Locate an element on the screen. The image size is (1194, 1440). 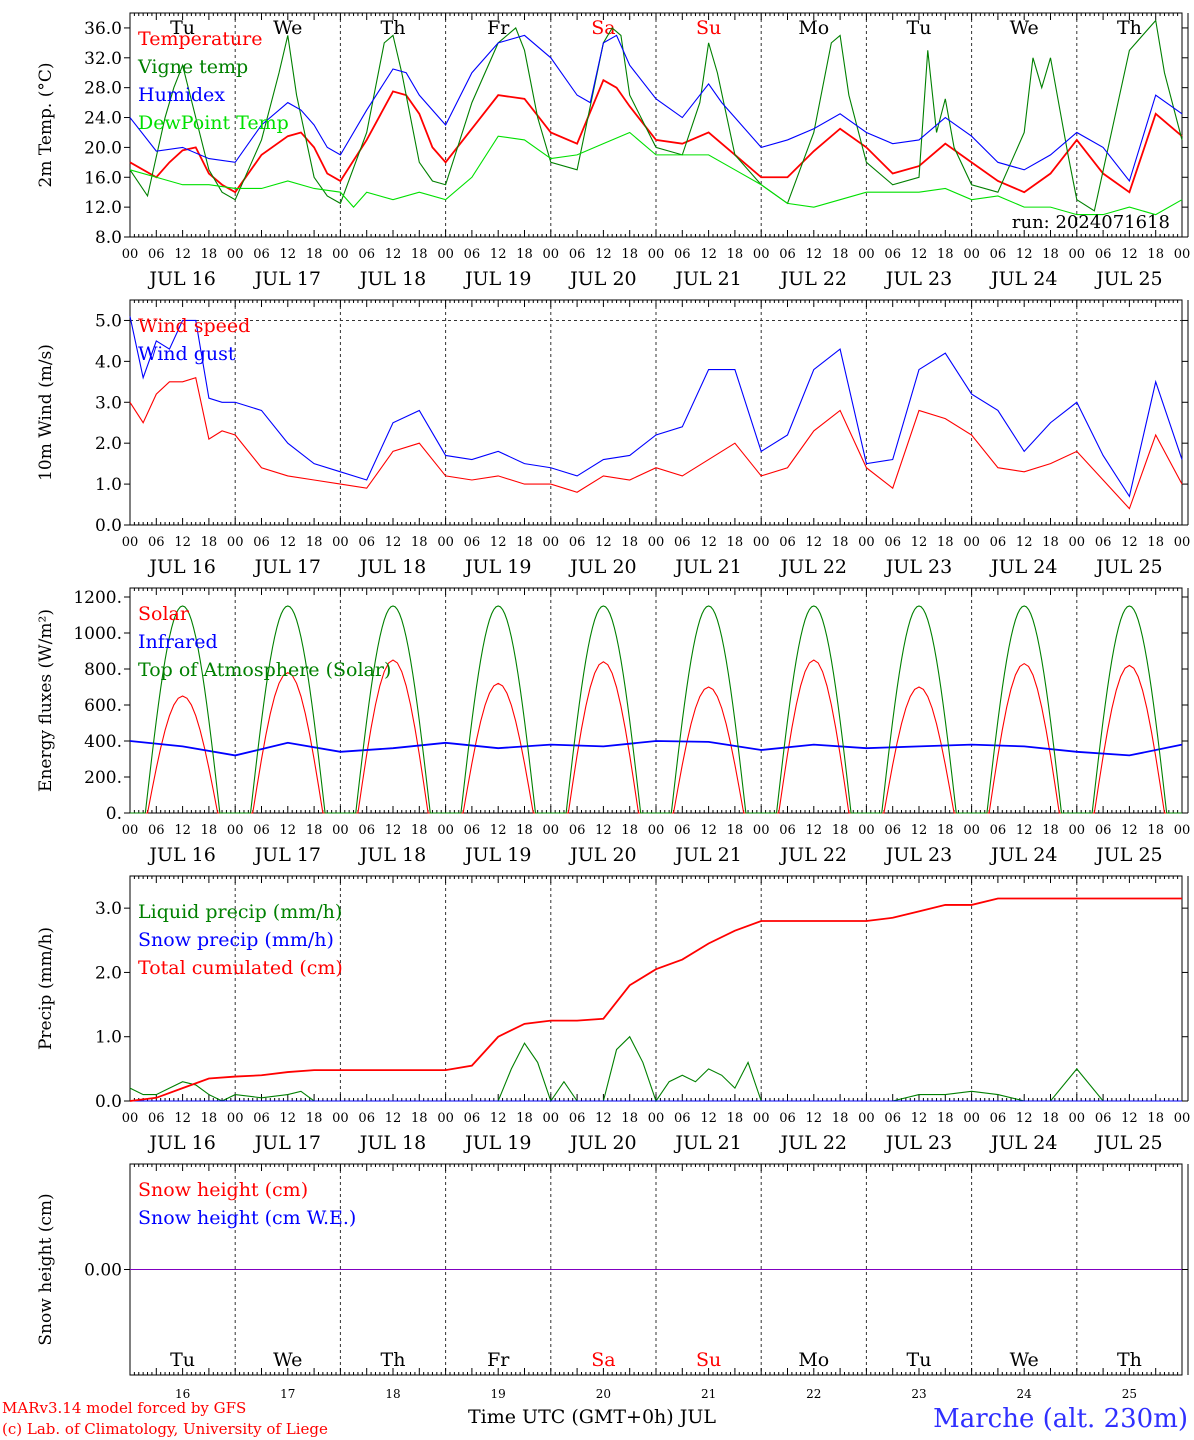
weekday-label: Sa is located at coordinates (603, 1360).